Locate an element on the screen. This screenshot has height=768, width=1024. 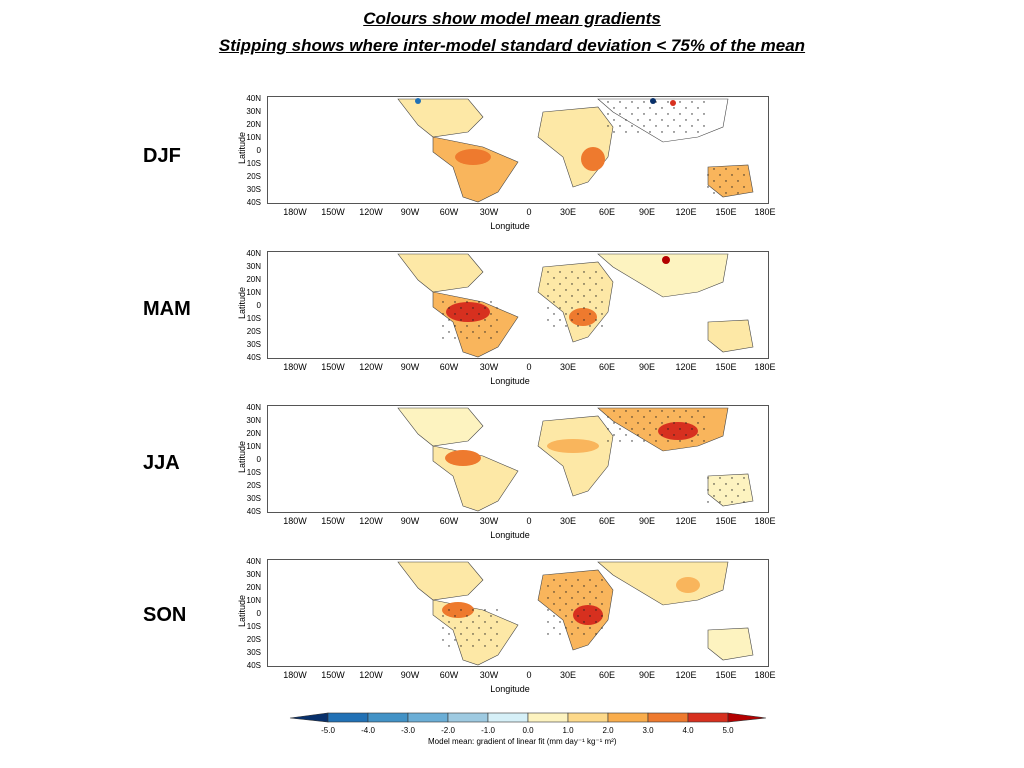
map-svg is located at coordinates (575, 459).